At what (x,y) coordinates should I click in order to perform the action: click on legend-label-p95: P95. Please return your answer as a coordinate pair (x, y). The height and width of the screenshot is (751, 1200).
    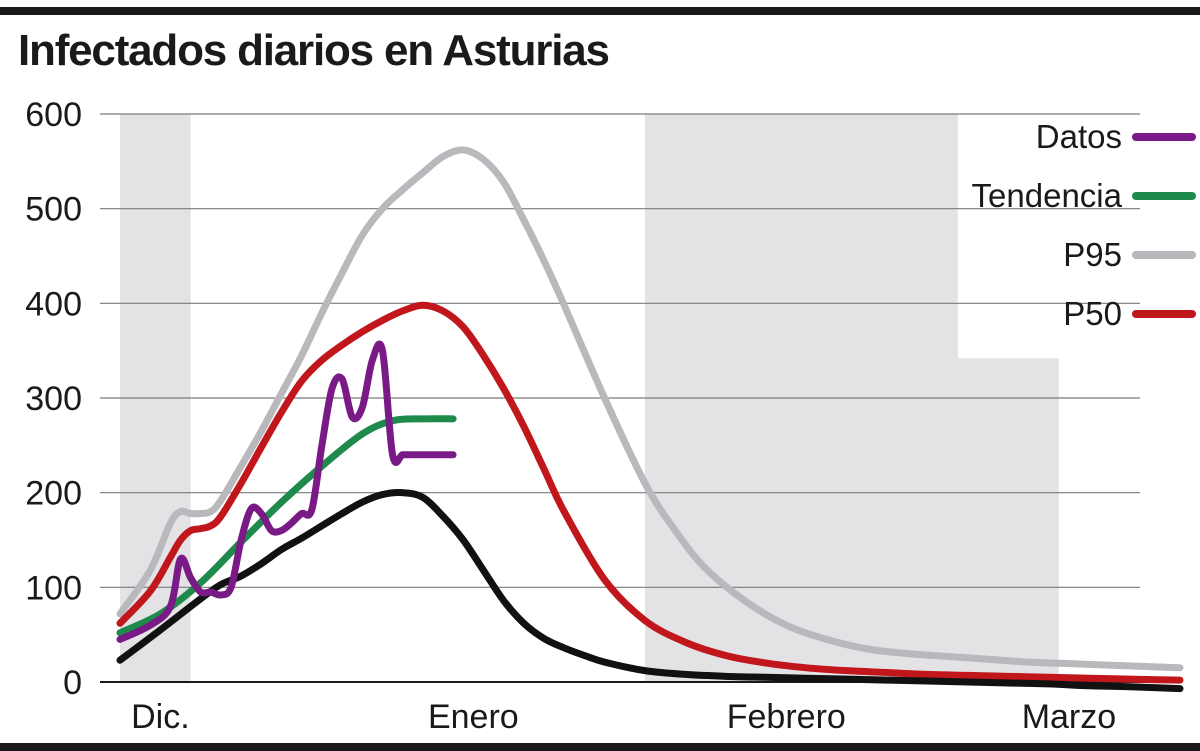
    Looking at the image, I should click on (1092, 254).